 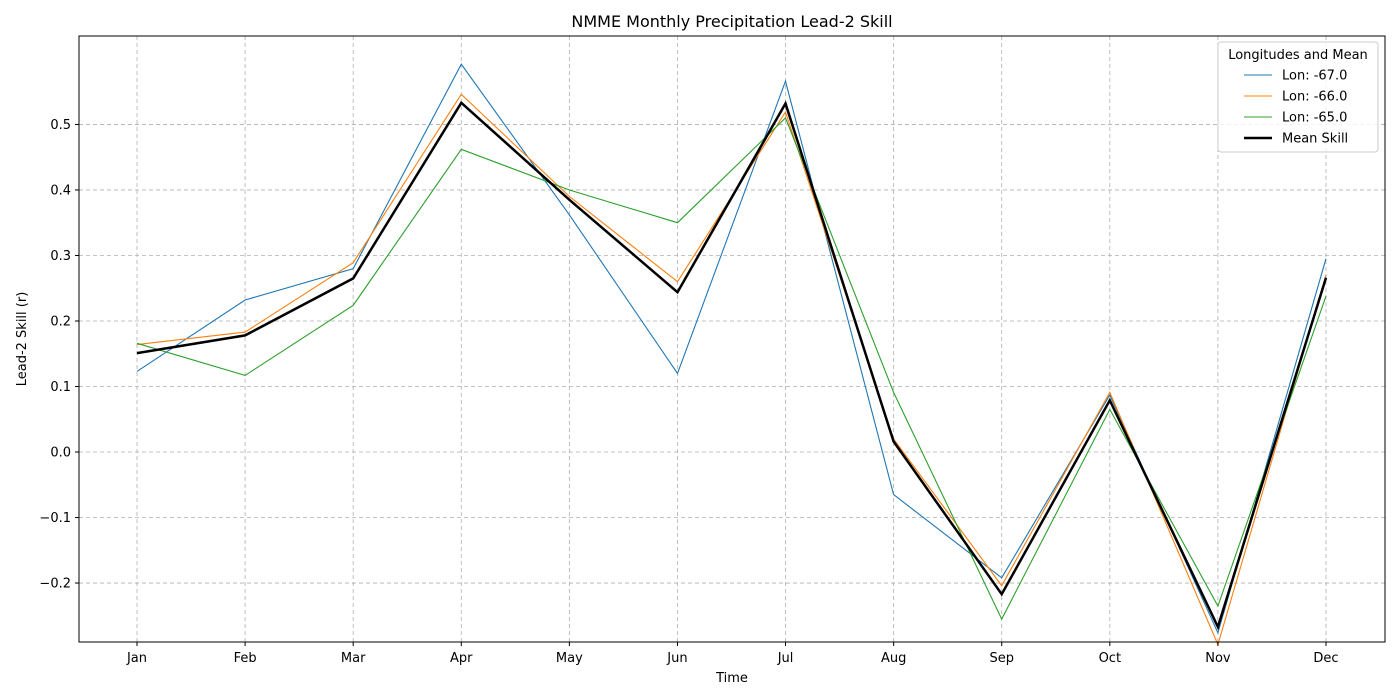 I want to click on x-tick-label: Jan, so click(x=136, y=658).